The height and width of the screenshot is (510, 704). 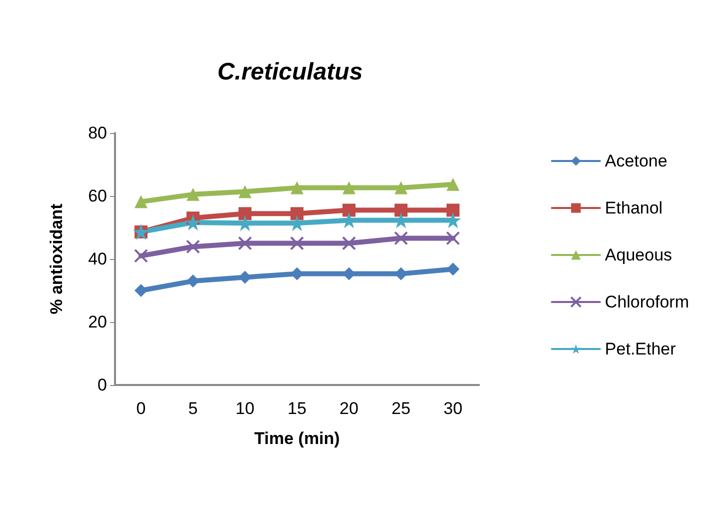 I want to click on chart-title: C.reticulatus, so click(x=290, y=72).